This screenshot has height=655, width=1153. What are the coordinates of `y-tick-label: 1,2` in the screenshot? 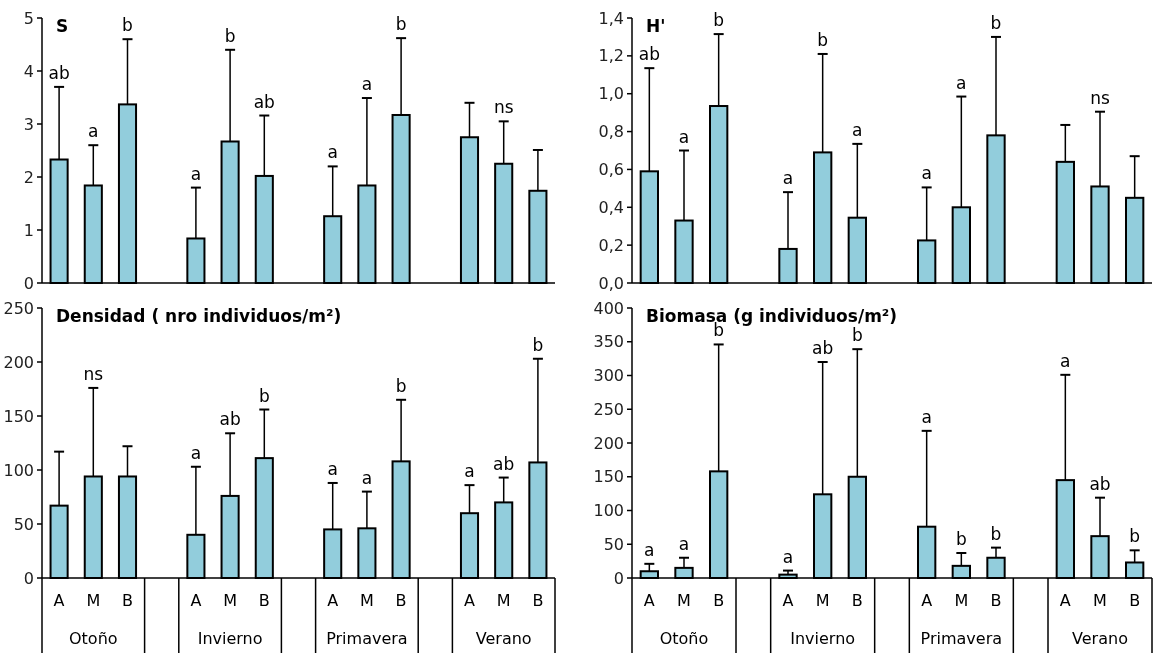 It's located at (611, 56).